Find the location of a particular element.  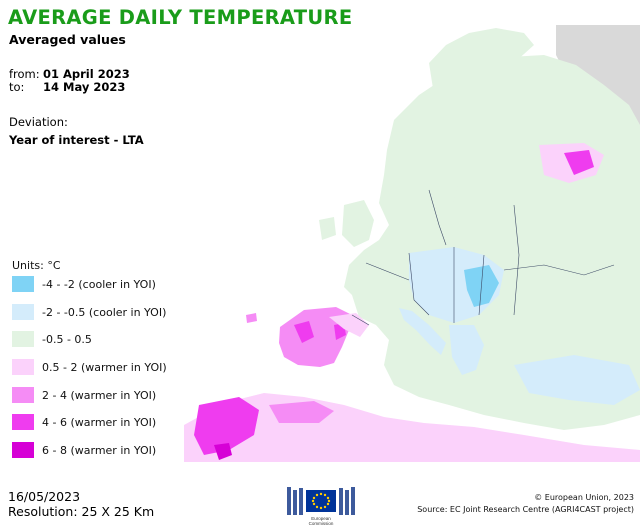

resolution-text: Resolution: 25 X 25 Km is located at coordinates (81, 511).